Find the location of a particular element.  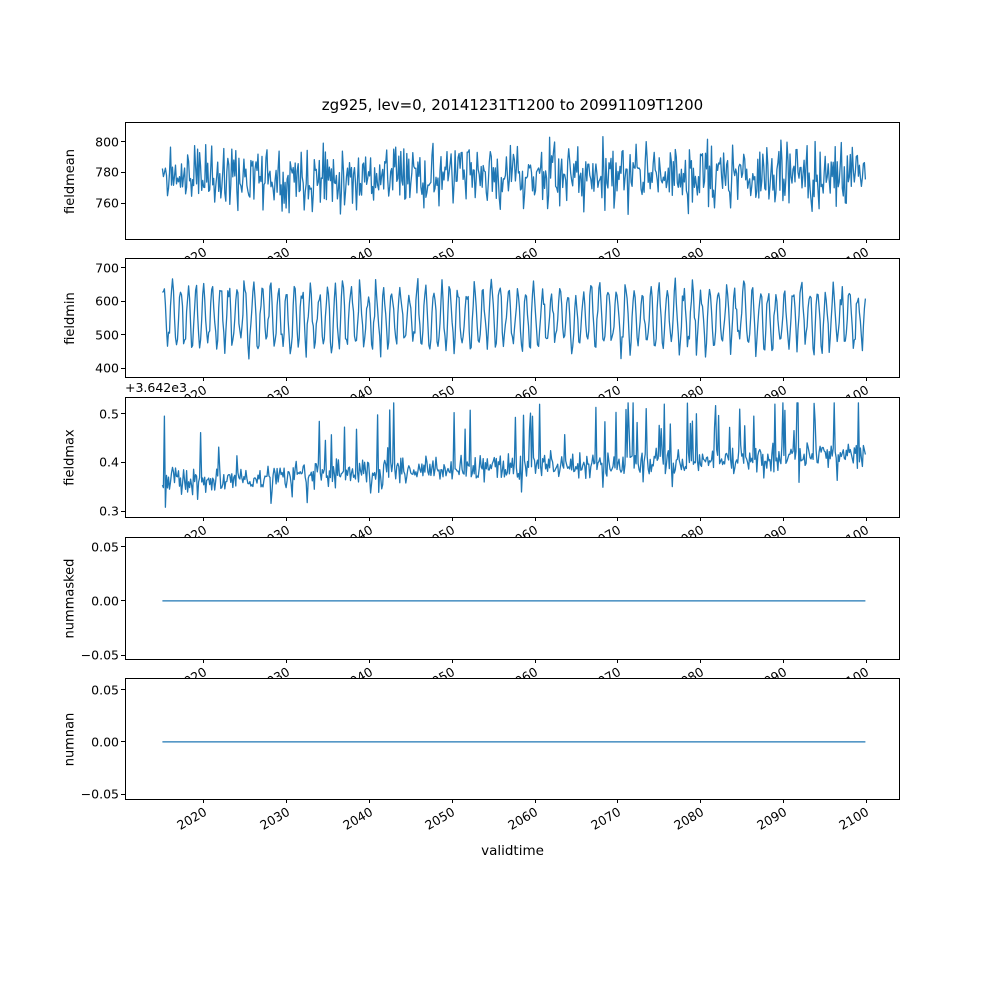

y-axis-label-wrap: fieldmin is located at coordinates (70, 318).